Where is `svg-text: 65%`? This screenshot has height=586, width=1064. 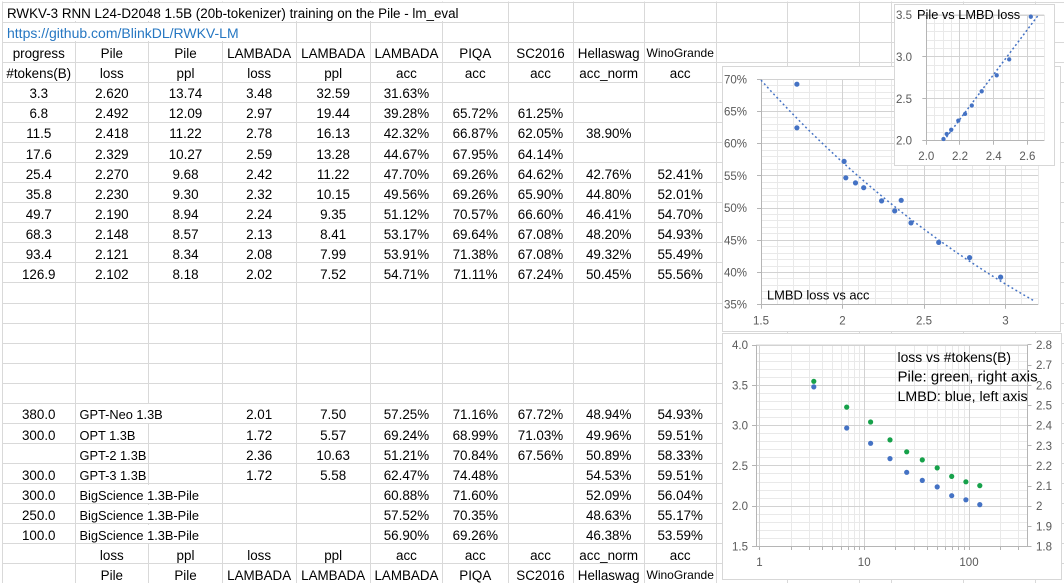
svg-text: 65% is located at coordinates (735, 113).